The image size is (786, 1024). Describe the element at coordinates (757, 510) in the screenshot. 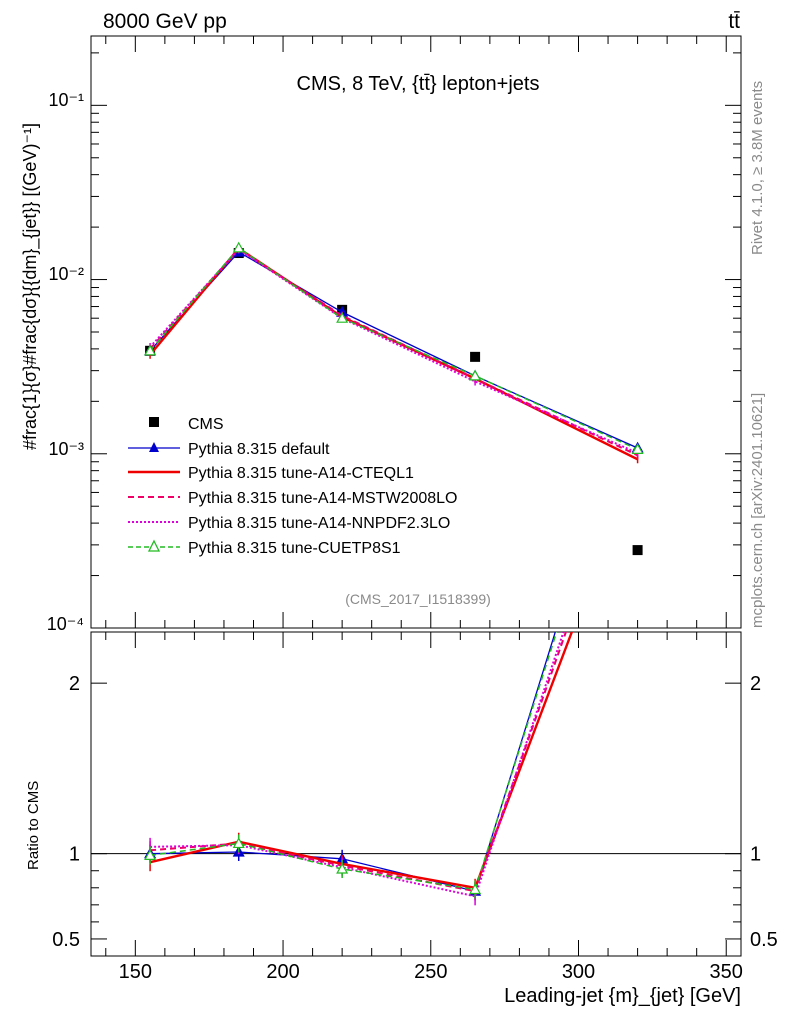

I see `side-label-bottom: mcplots.cern.ch [arXiv:2401.10621]` at that location.